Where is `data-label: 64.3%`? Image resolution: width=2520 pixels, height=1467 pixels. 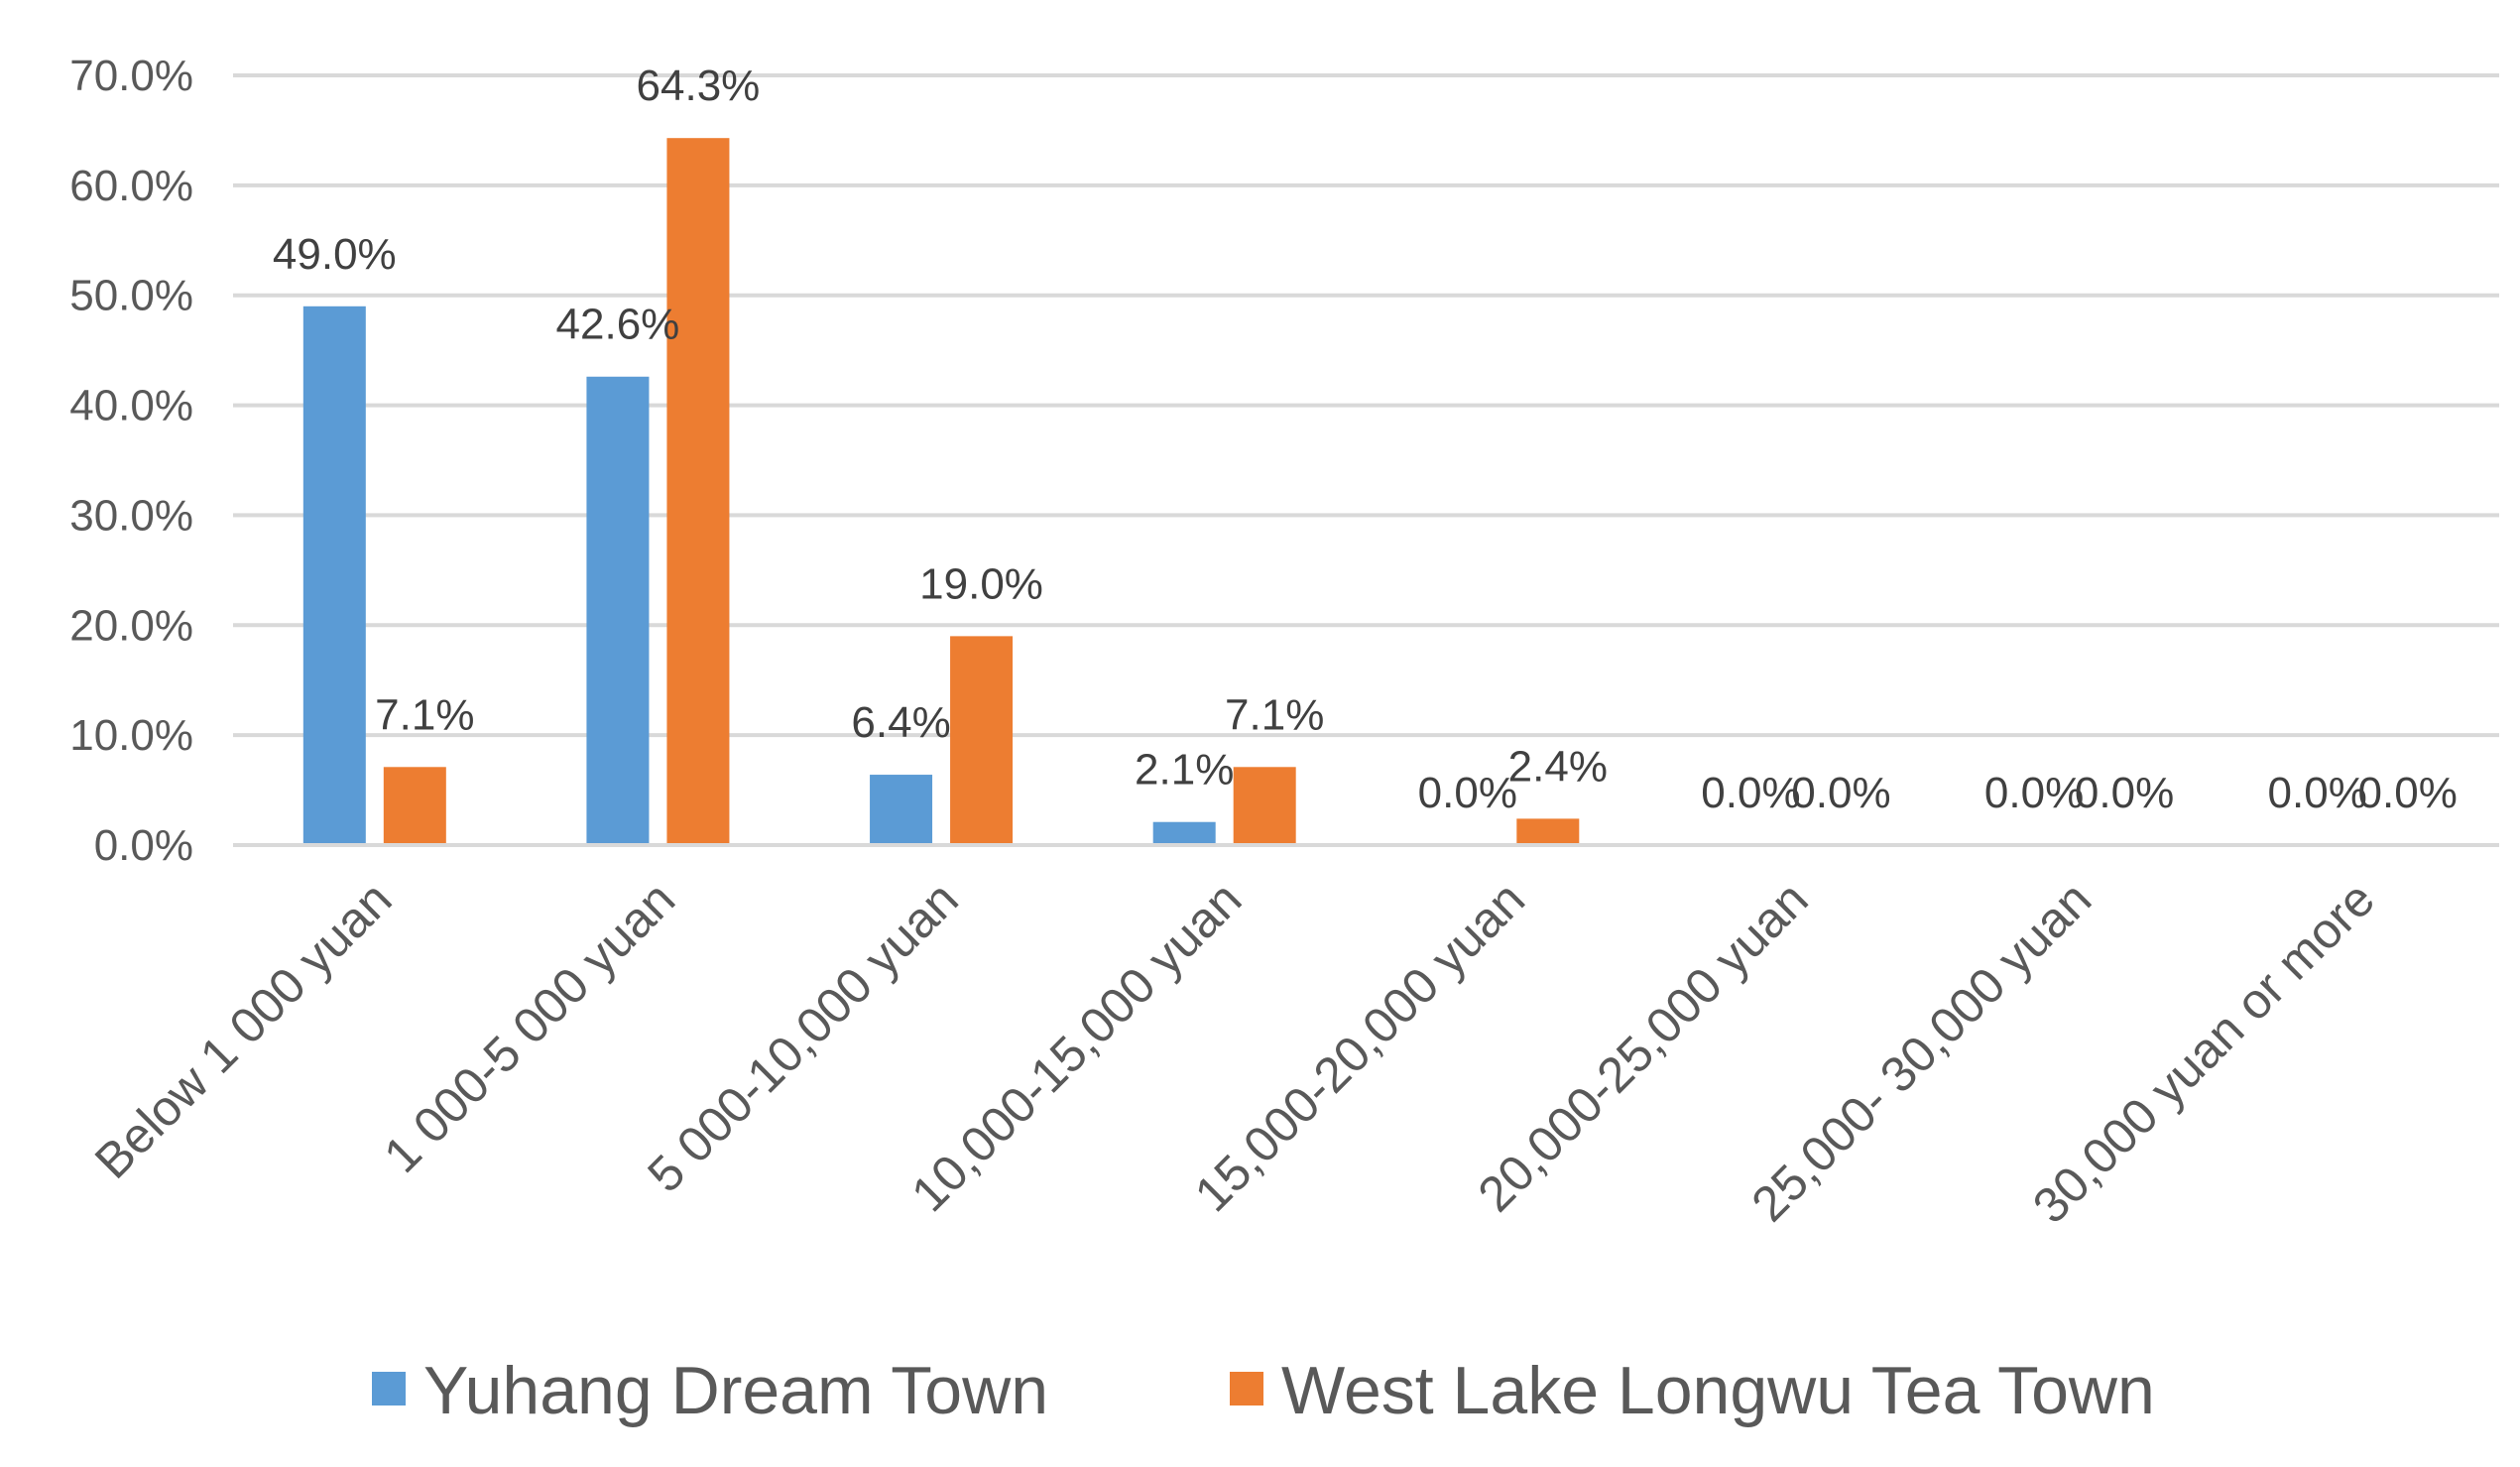 data-label: 64.3% is located at coordinates (699, 85).